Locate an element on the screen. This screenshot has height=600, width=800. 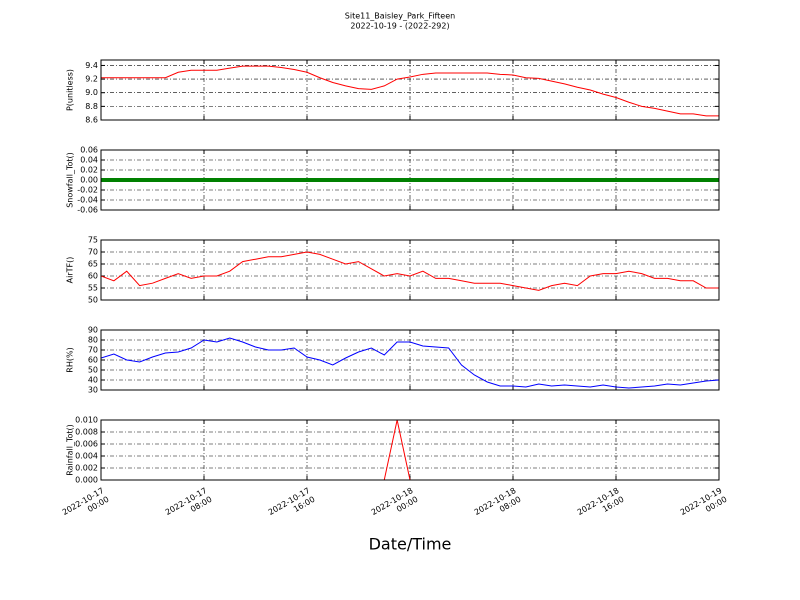
y-tick-label: -0.04 is located at coordinates (87, 200).